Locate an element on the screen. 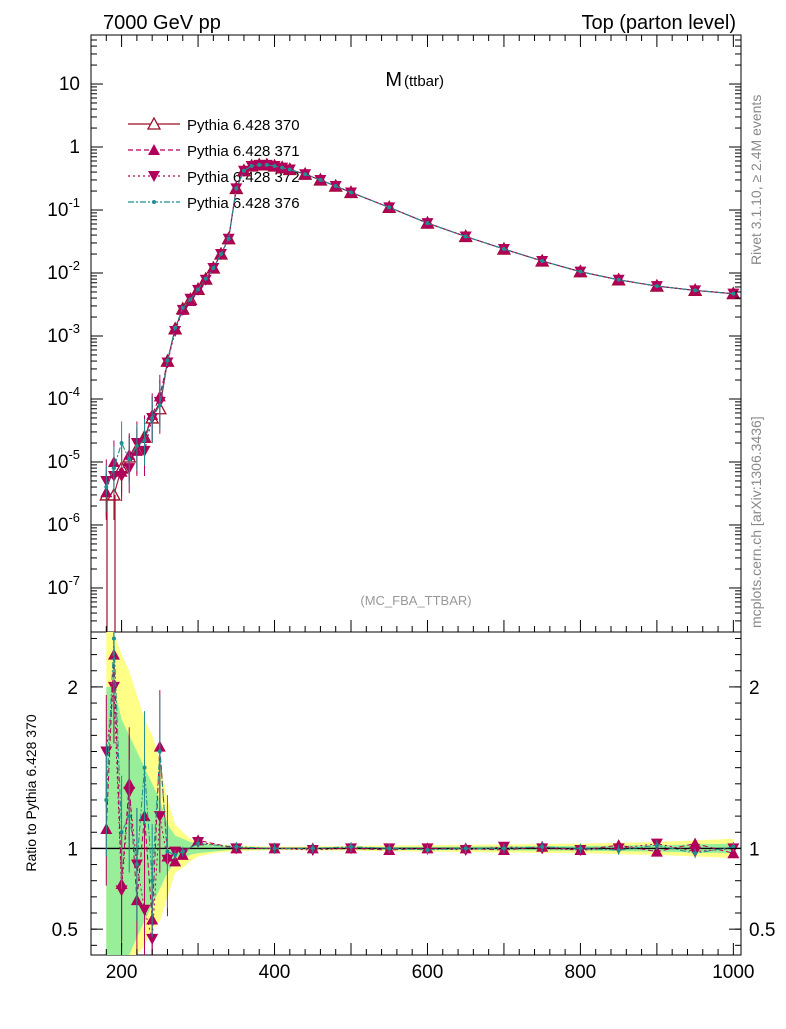 The width and height of the screenshot is (786, 1029). header-right-text: Top (parton level) is located at coordinates (658, 23).